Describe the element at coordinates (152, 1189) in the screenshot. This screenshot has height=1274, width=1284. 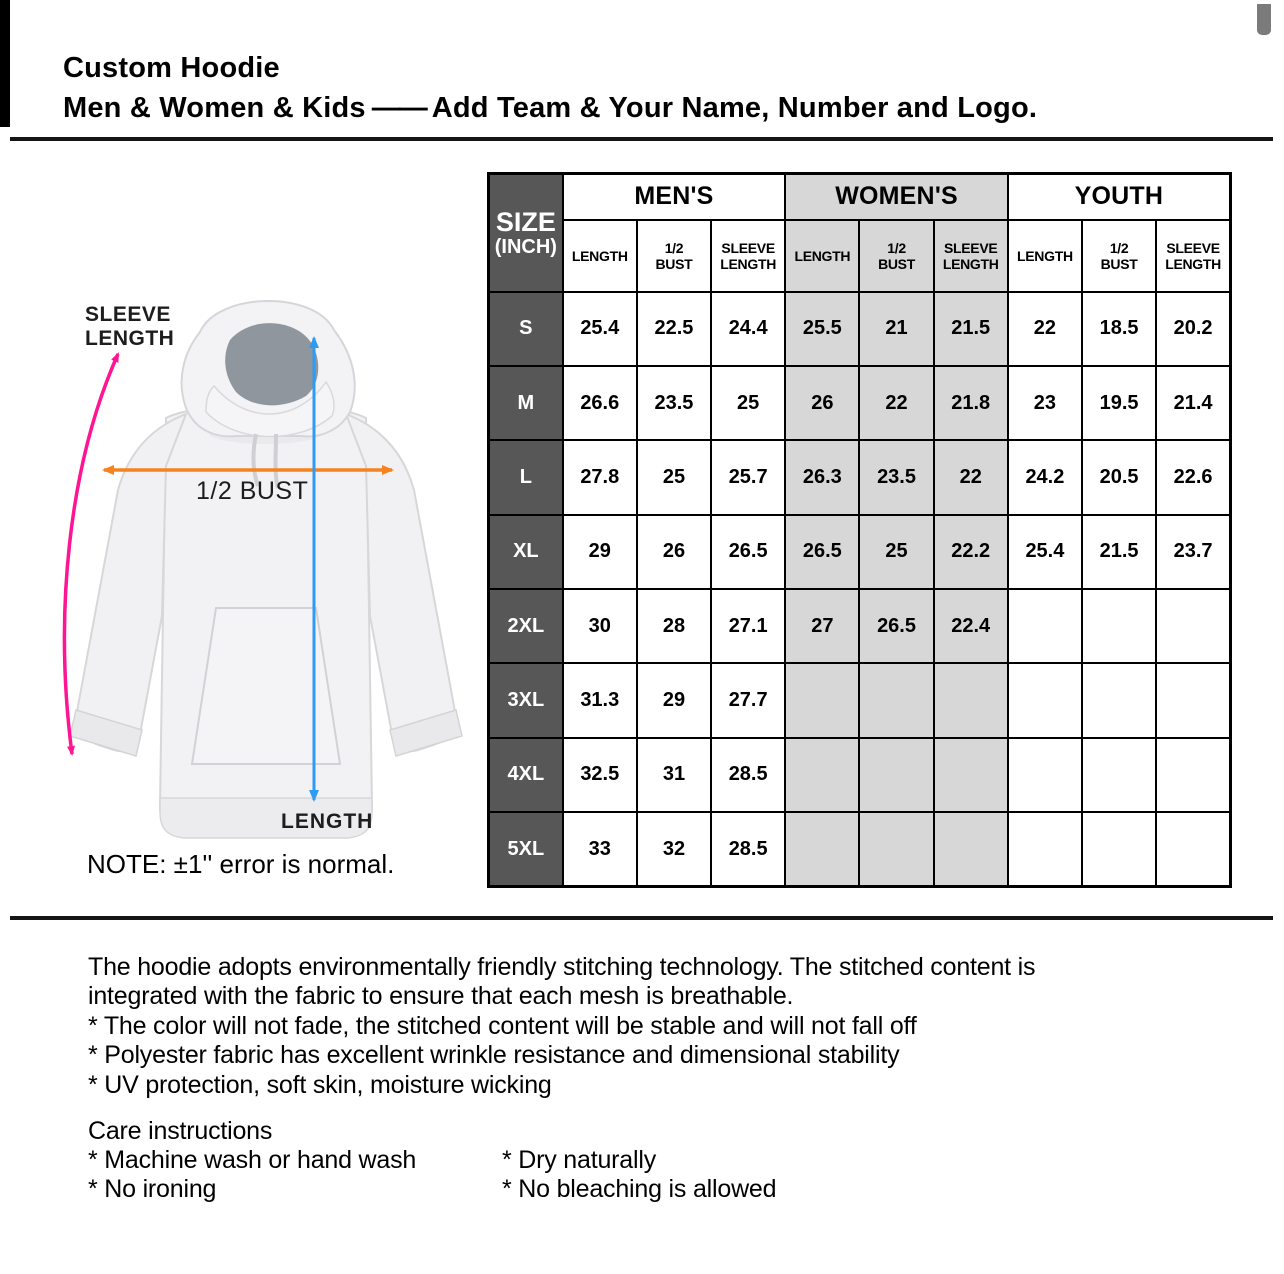
I see `care-item: * No ironing` at that location.